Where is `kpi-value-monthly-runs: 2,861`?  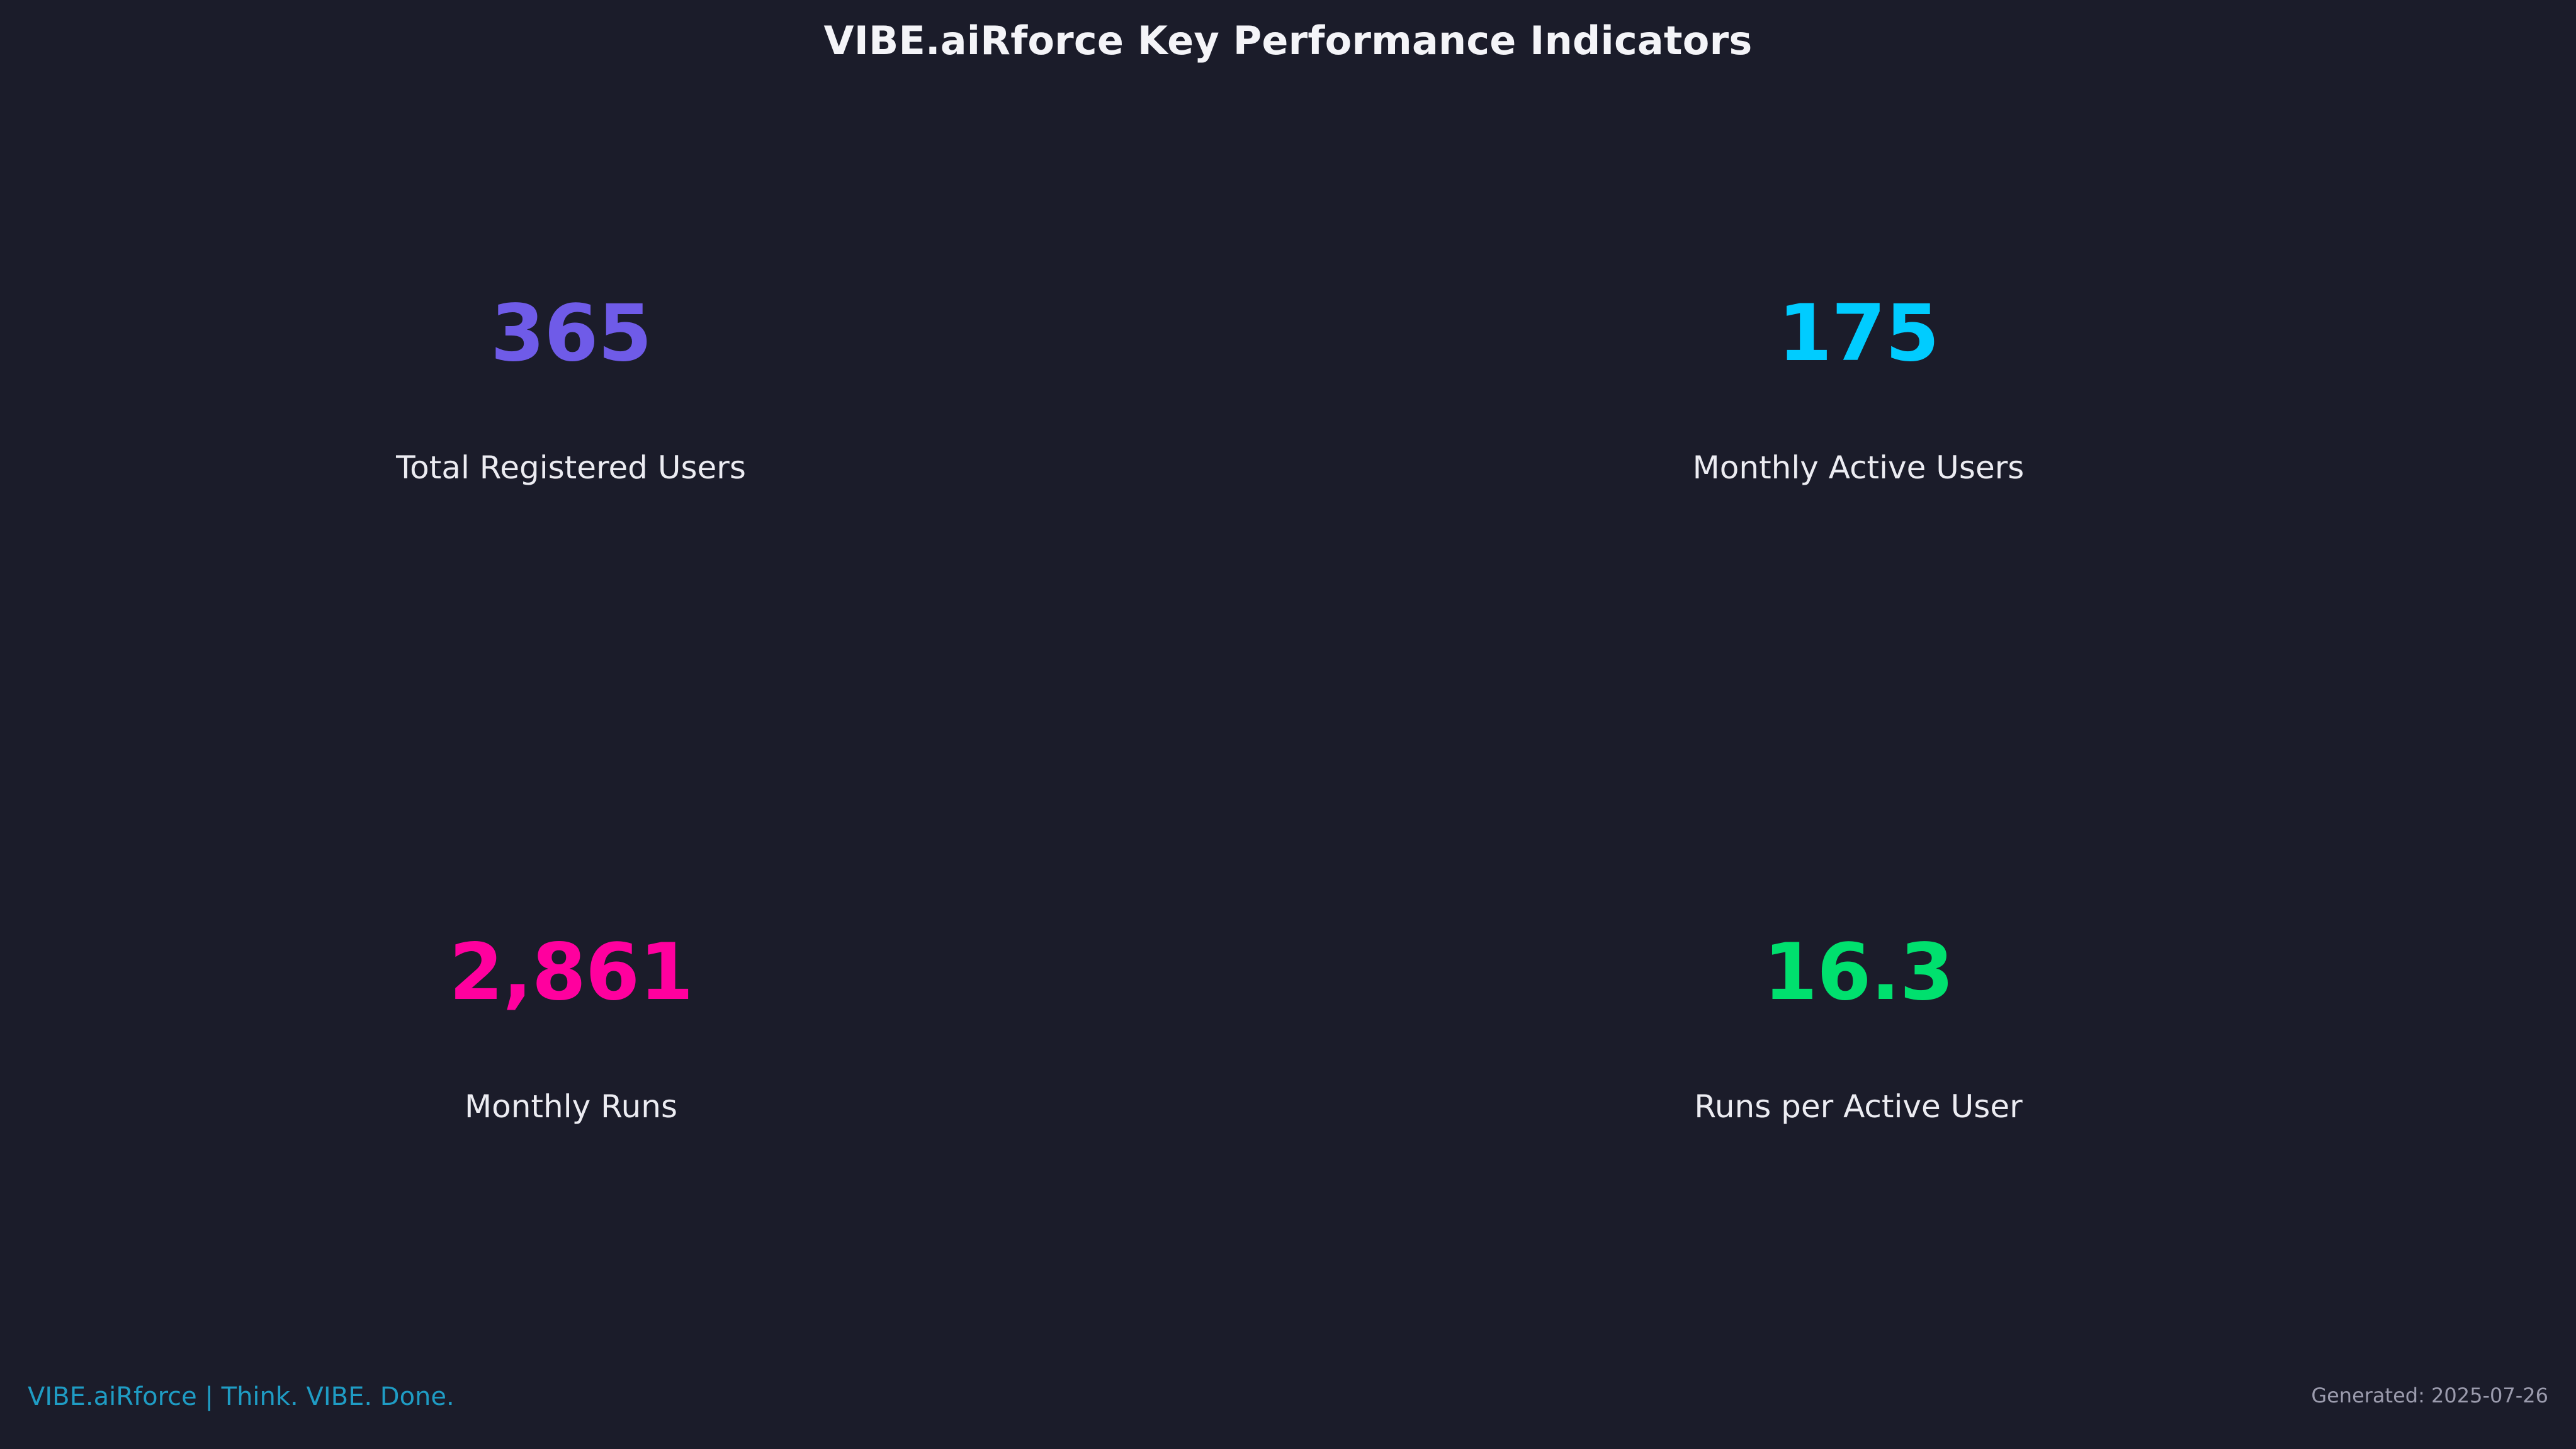 kpi-value-monthly-runs: 2,861 is located at coordinates (571, 972).